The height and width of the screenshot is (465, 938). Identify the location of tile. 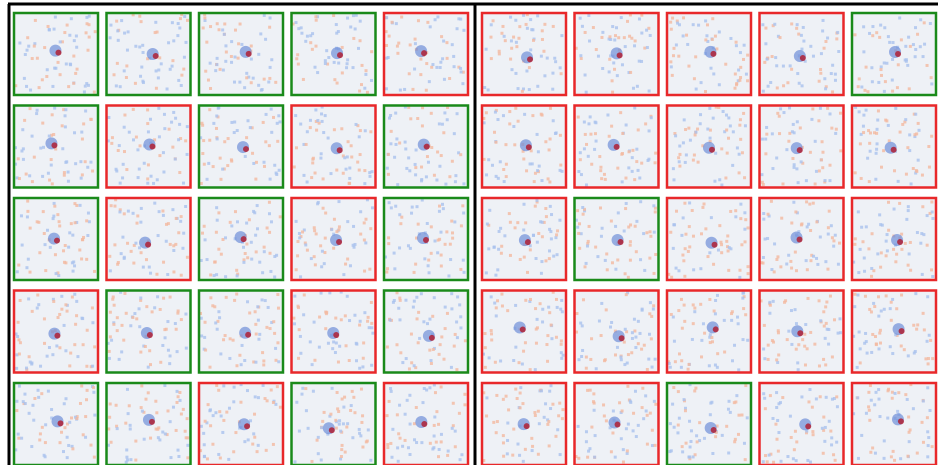
(56, 54).